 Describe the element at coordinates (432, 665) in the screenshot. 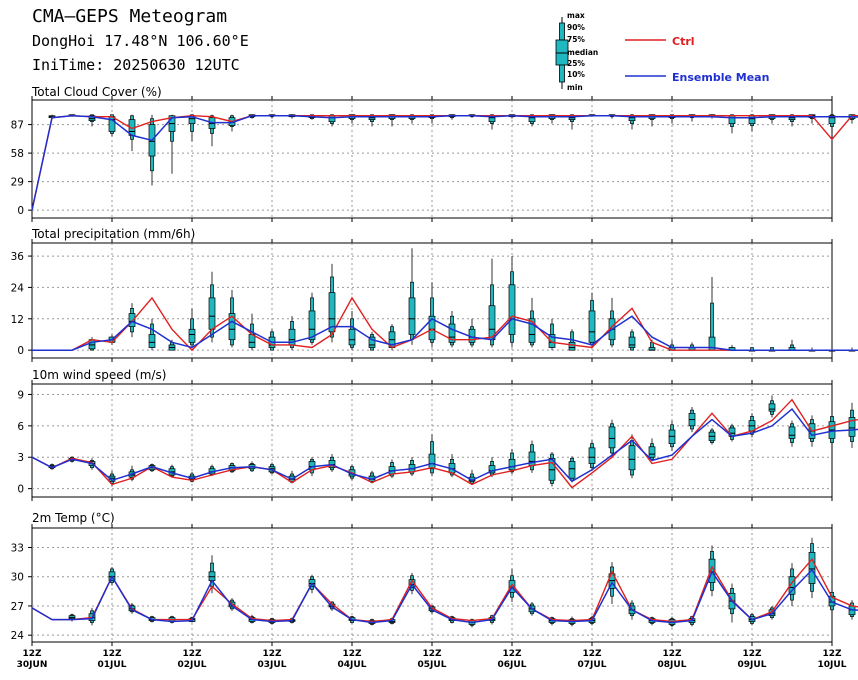

I see `x-tick-date: 05JUL` at that location.